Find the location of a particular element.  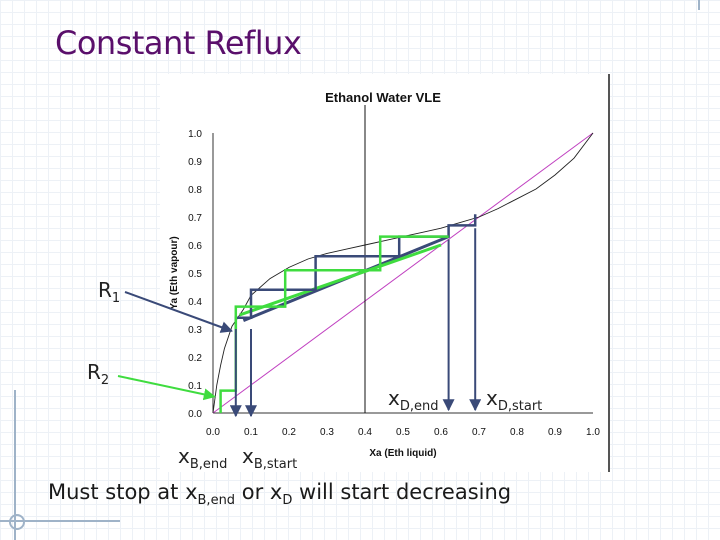

y-tick-label: 0.0 is located at coordinates (195, 414).